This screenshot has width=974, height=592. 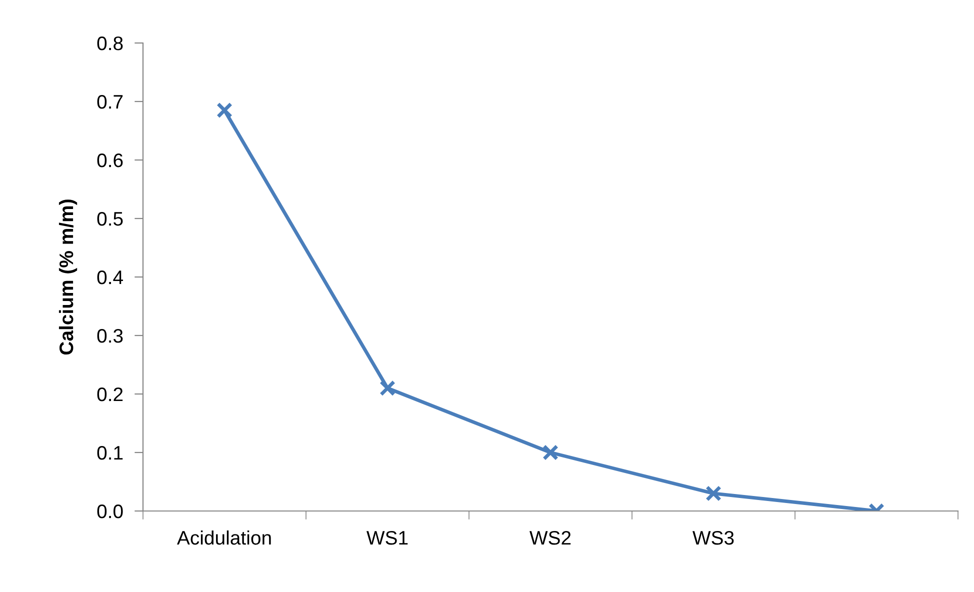 I want to click on x-tick-label: Acidulation, so click(x=223, y=537).